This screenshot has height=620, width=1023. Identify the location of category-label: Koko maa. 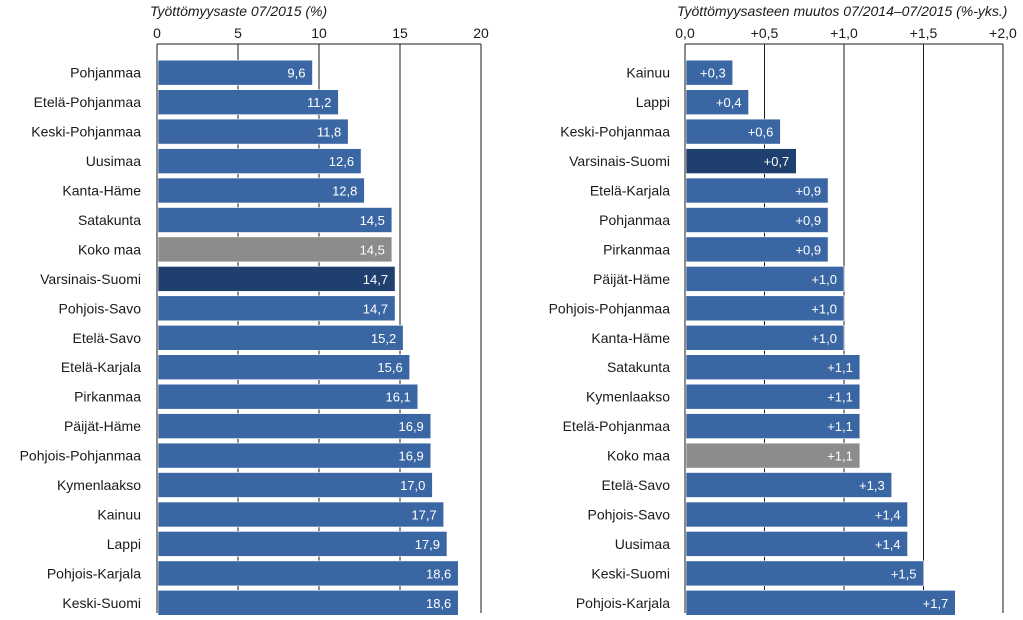
(109, 249).